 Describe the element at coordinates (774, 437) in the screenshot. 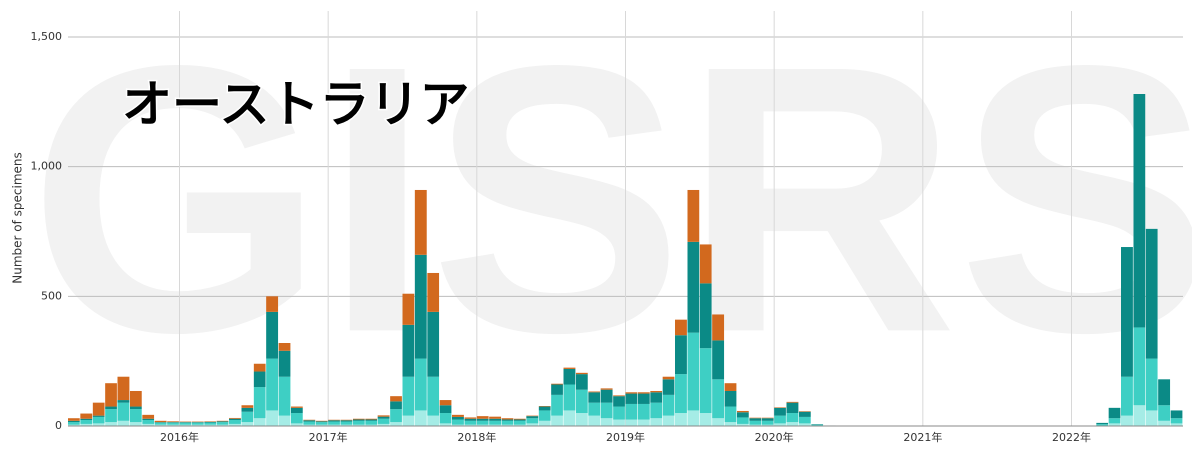

I see `x-tick-label: 2020年` at that location.